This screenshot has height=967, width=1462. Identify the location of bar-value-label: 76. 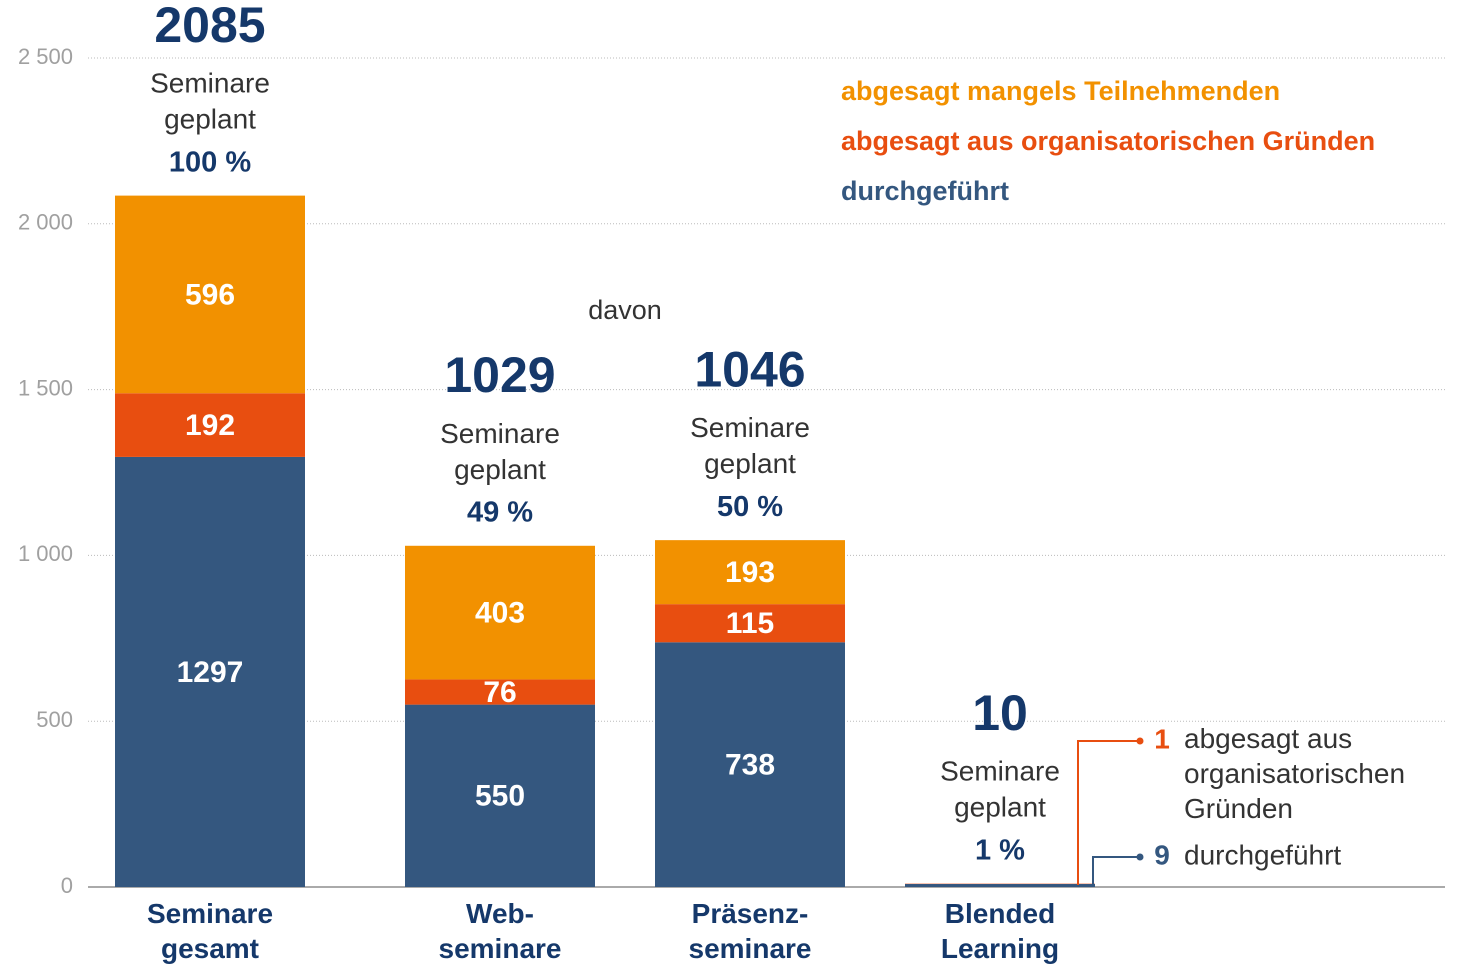
(499, 692).